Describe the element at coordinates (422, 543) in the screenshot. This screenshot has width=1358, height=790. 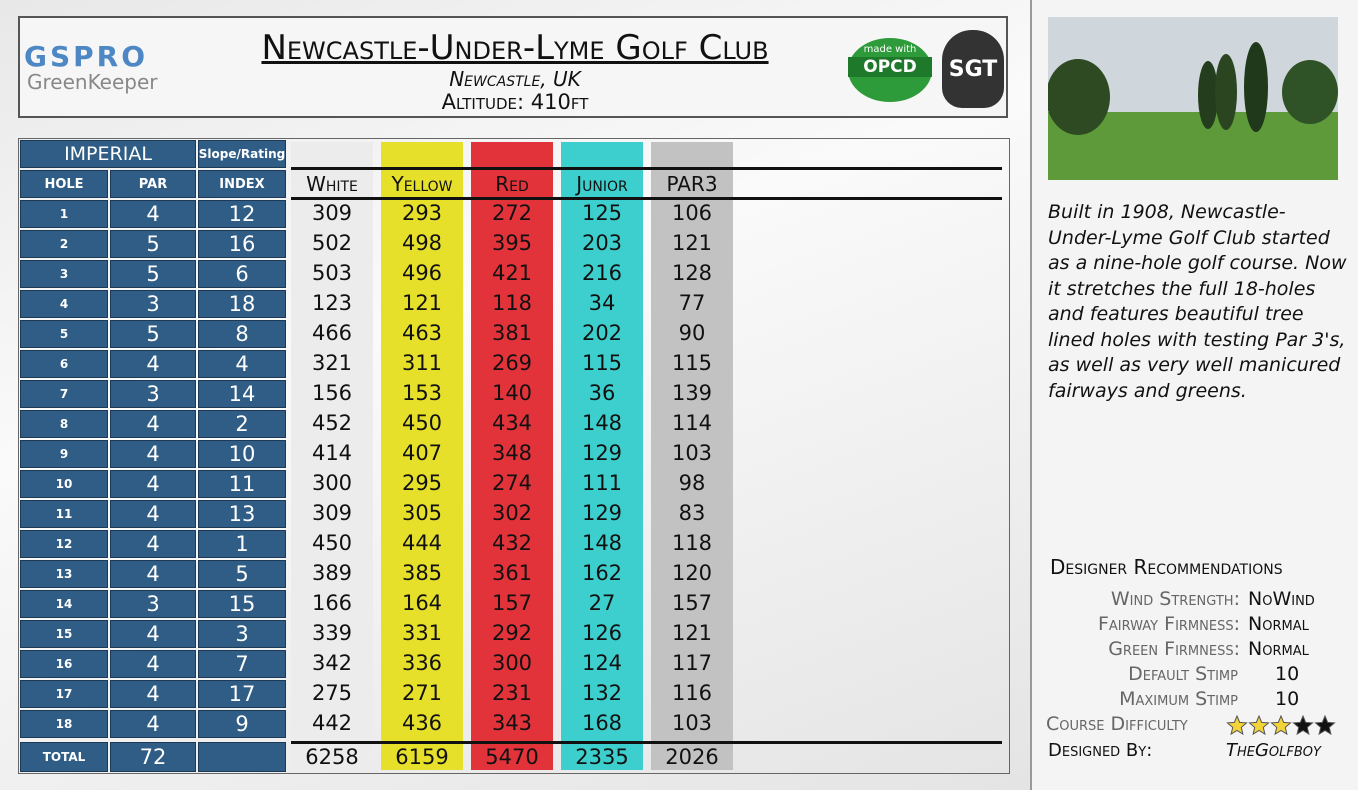
I see `yardage: 444` at that location.